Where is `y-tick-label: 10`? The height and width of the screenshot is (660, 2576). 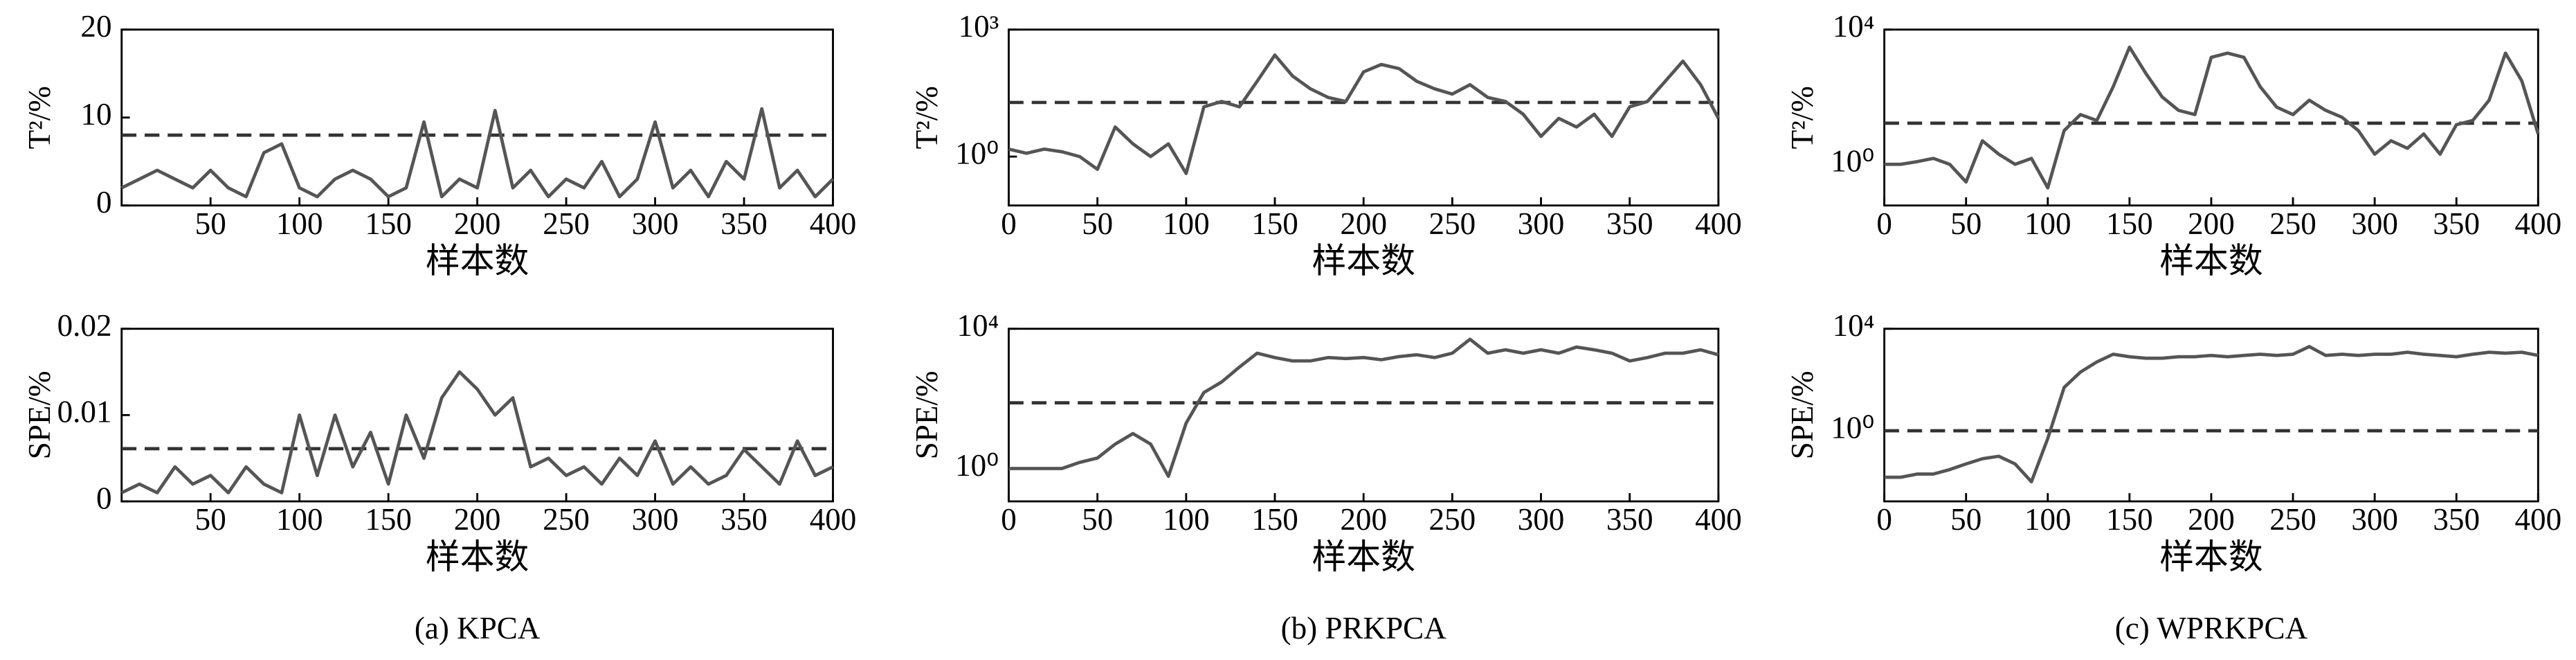 y-tick-label: 10 is located at coordinates (95, 114).